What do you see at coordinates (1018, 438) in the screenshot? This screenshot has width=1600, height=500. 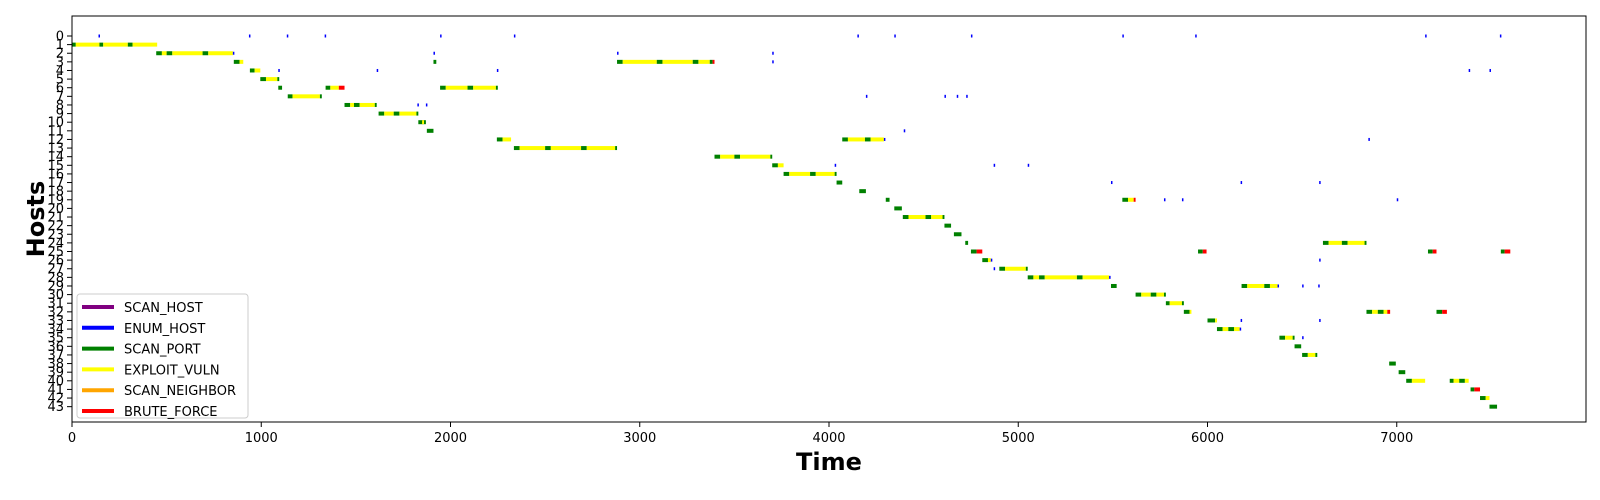 I see `x-tick-label: 5000` at bounding box center [1018, 438].